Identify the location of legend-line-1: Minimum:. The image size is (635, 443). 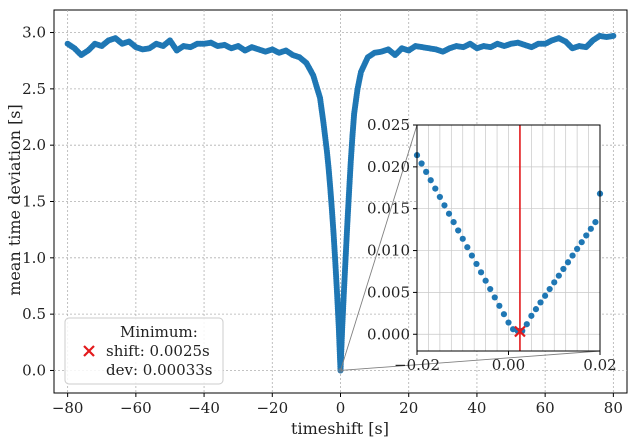
(159, 332).